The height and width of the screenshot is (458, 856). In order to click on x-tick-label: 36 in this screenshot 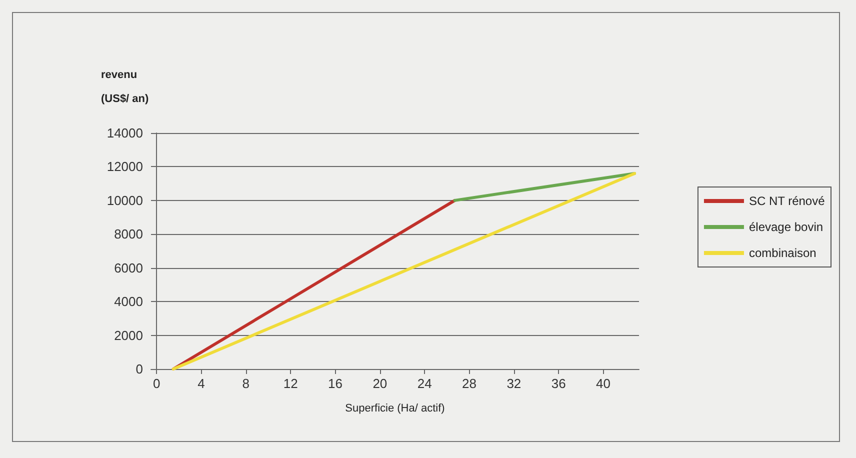, I will do `click(558, 383)`.